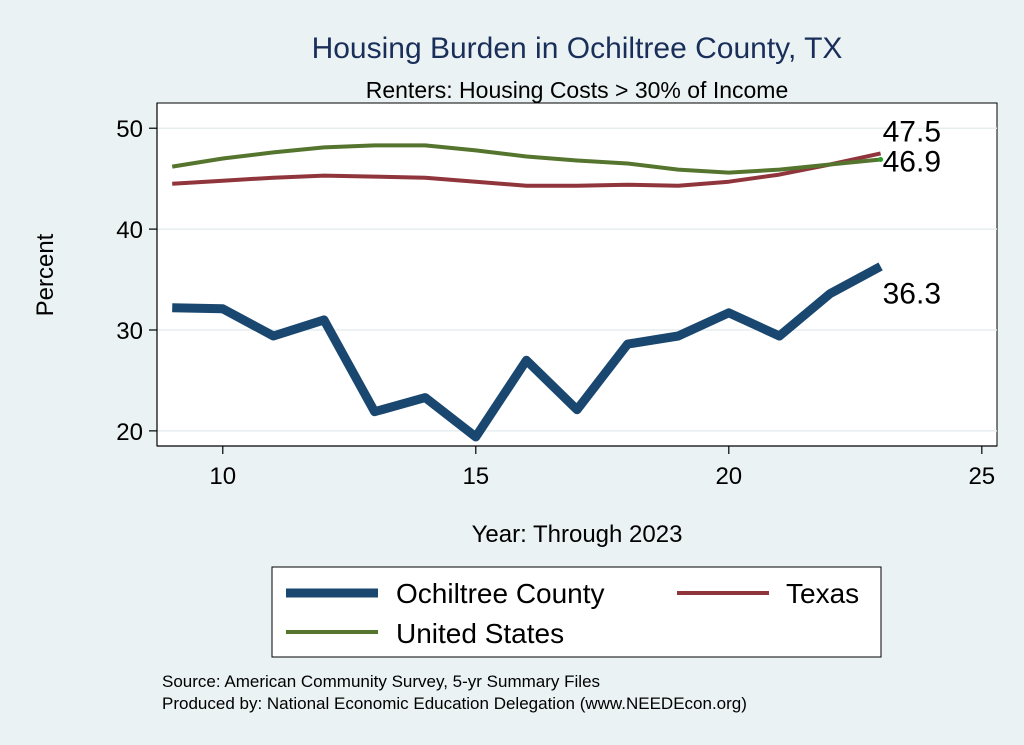 The image size is (1024, 745). I want to click on legend-box, so click(576, 612).